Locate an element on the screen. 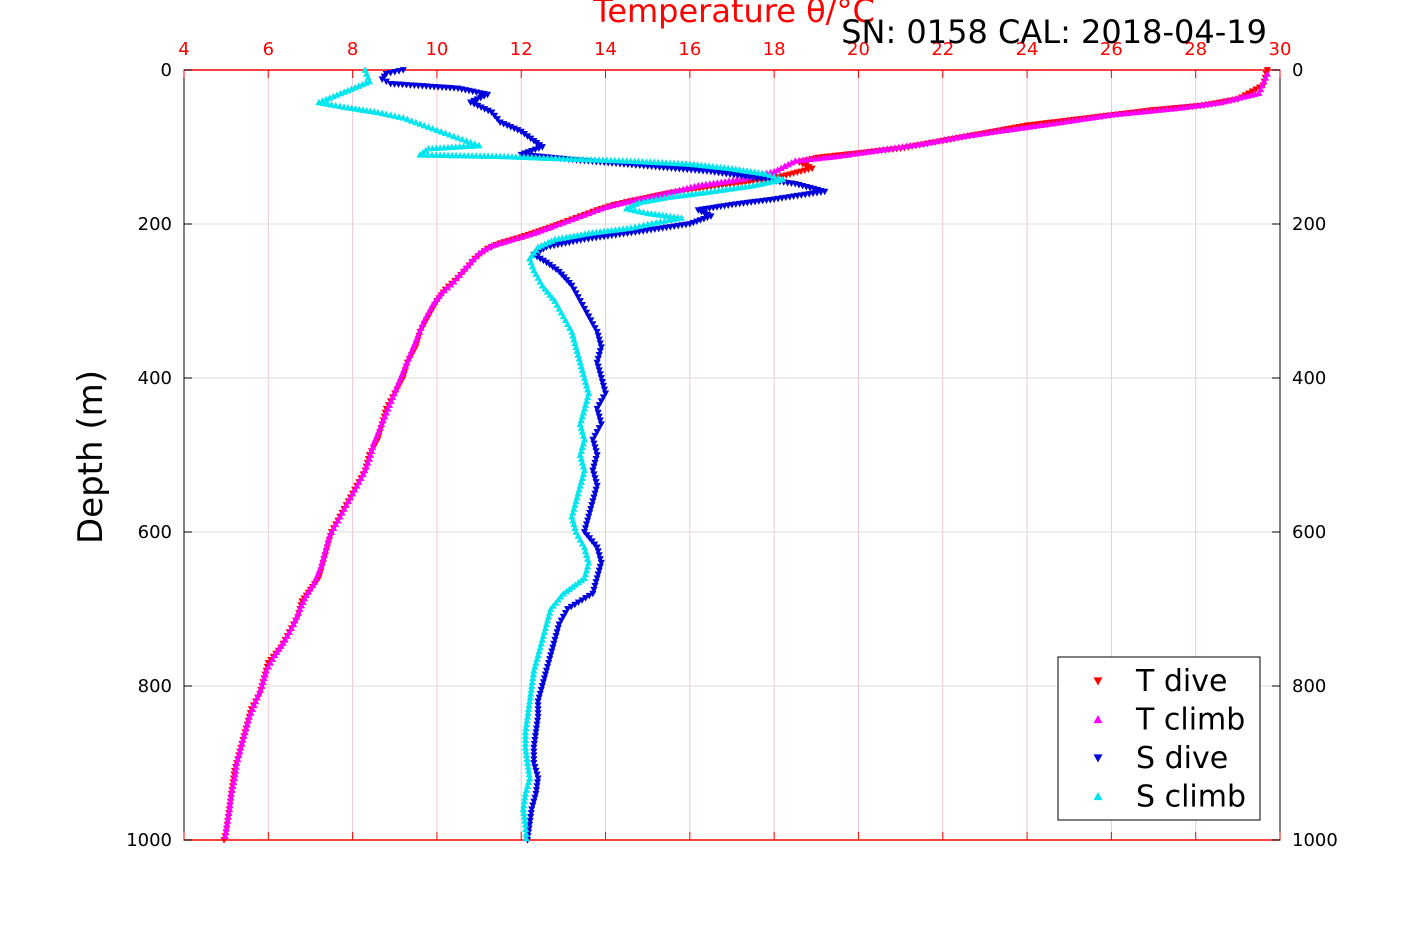 This screenshot has height=945, width=1417. x-tick-label: 16 is located at coordinates (689, 49).